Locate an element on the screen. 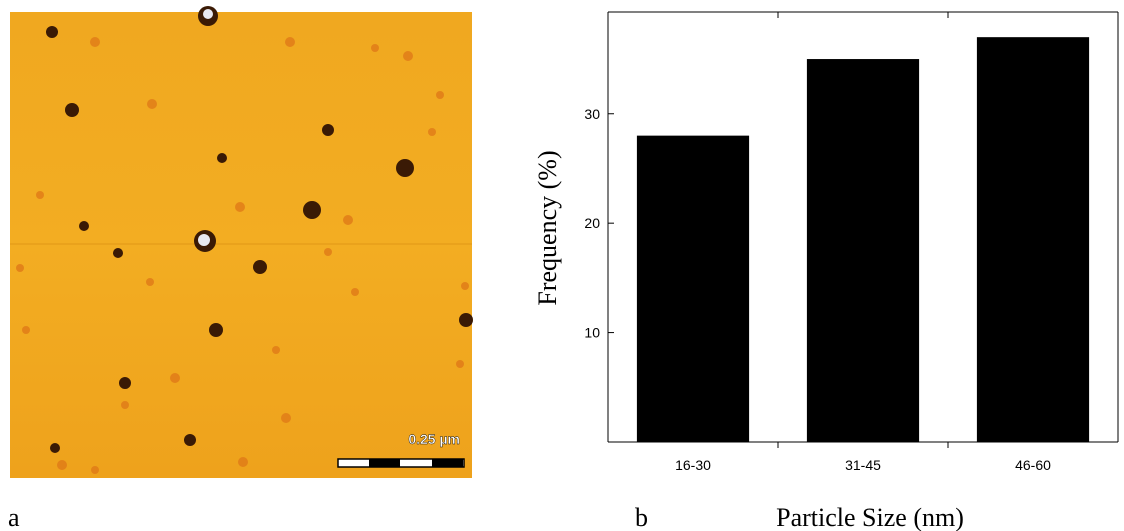 The height and width of the screenshot is (531, 1124). panel-label: b is located at coordinates (641, 517).